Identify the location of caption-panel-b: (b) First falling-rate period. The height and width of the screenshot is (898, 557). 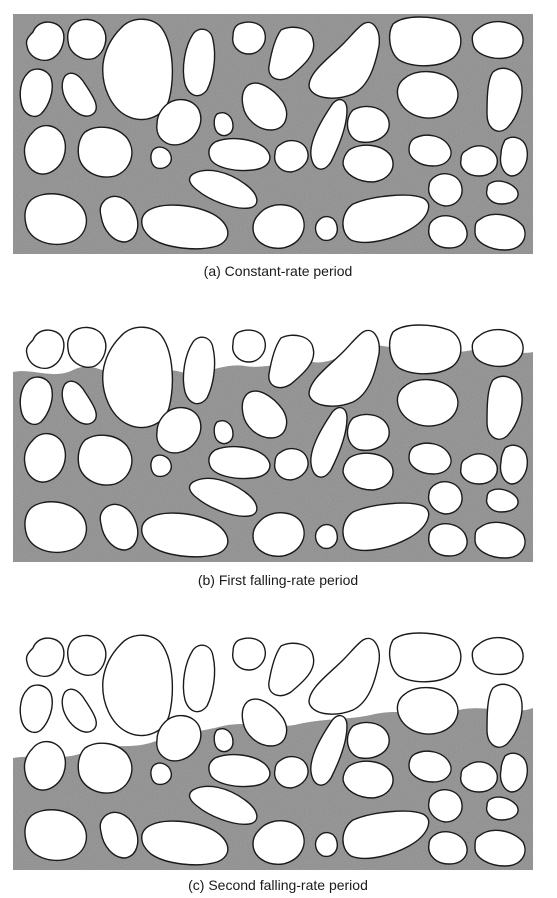
(278, 580).